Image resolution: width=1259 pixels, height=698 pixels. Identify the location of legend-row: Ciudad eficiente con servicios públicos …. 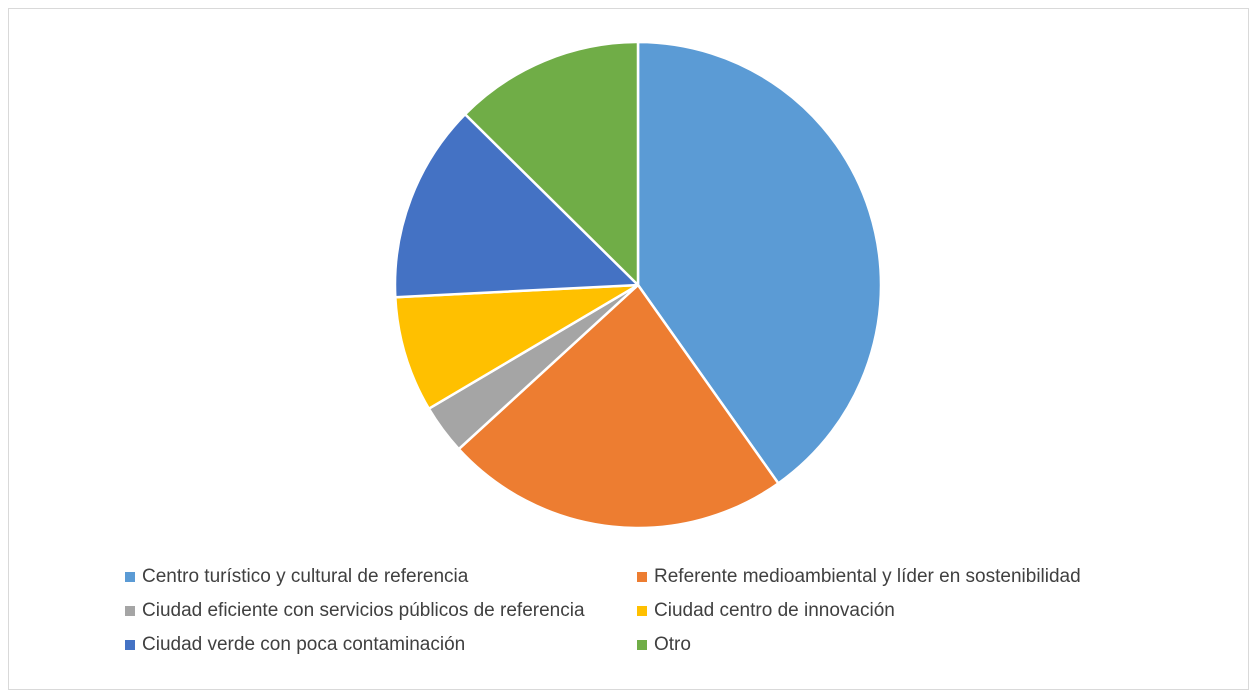
(665, 611).